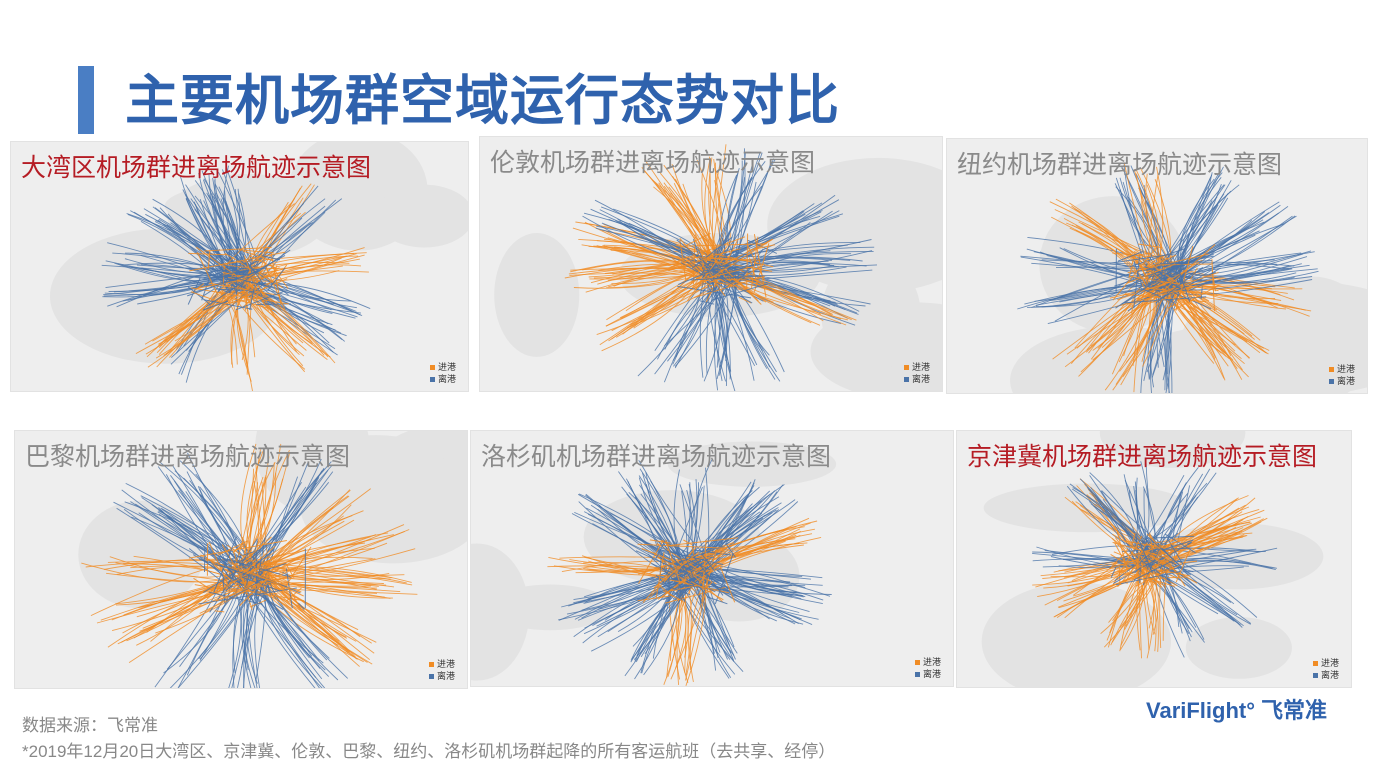 The image size is (1378, 775). Describe the element at coordinates (196, 168) in the screenshot. I see `panel-title: 大湾区机场群进离场航迹示意图` at that location.